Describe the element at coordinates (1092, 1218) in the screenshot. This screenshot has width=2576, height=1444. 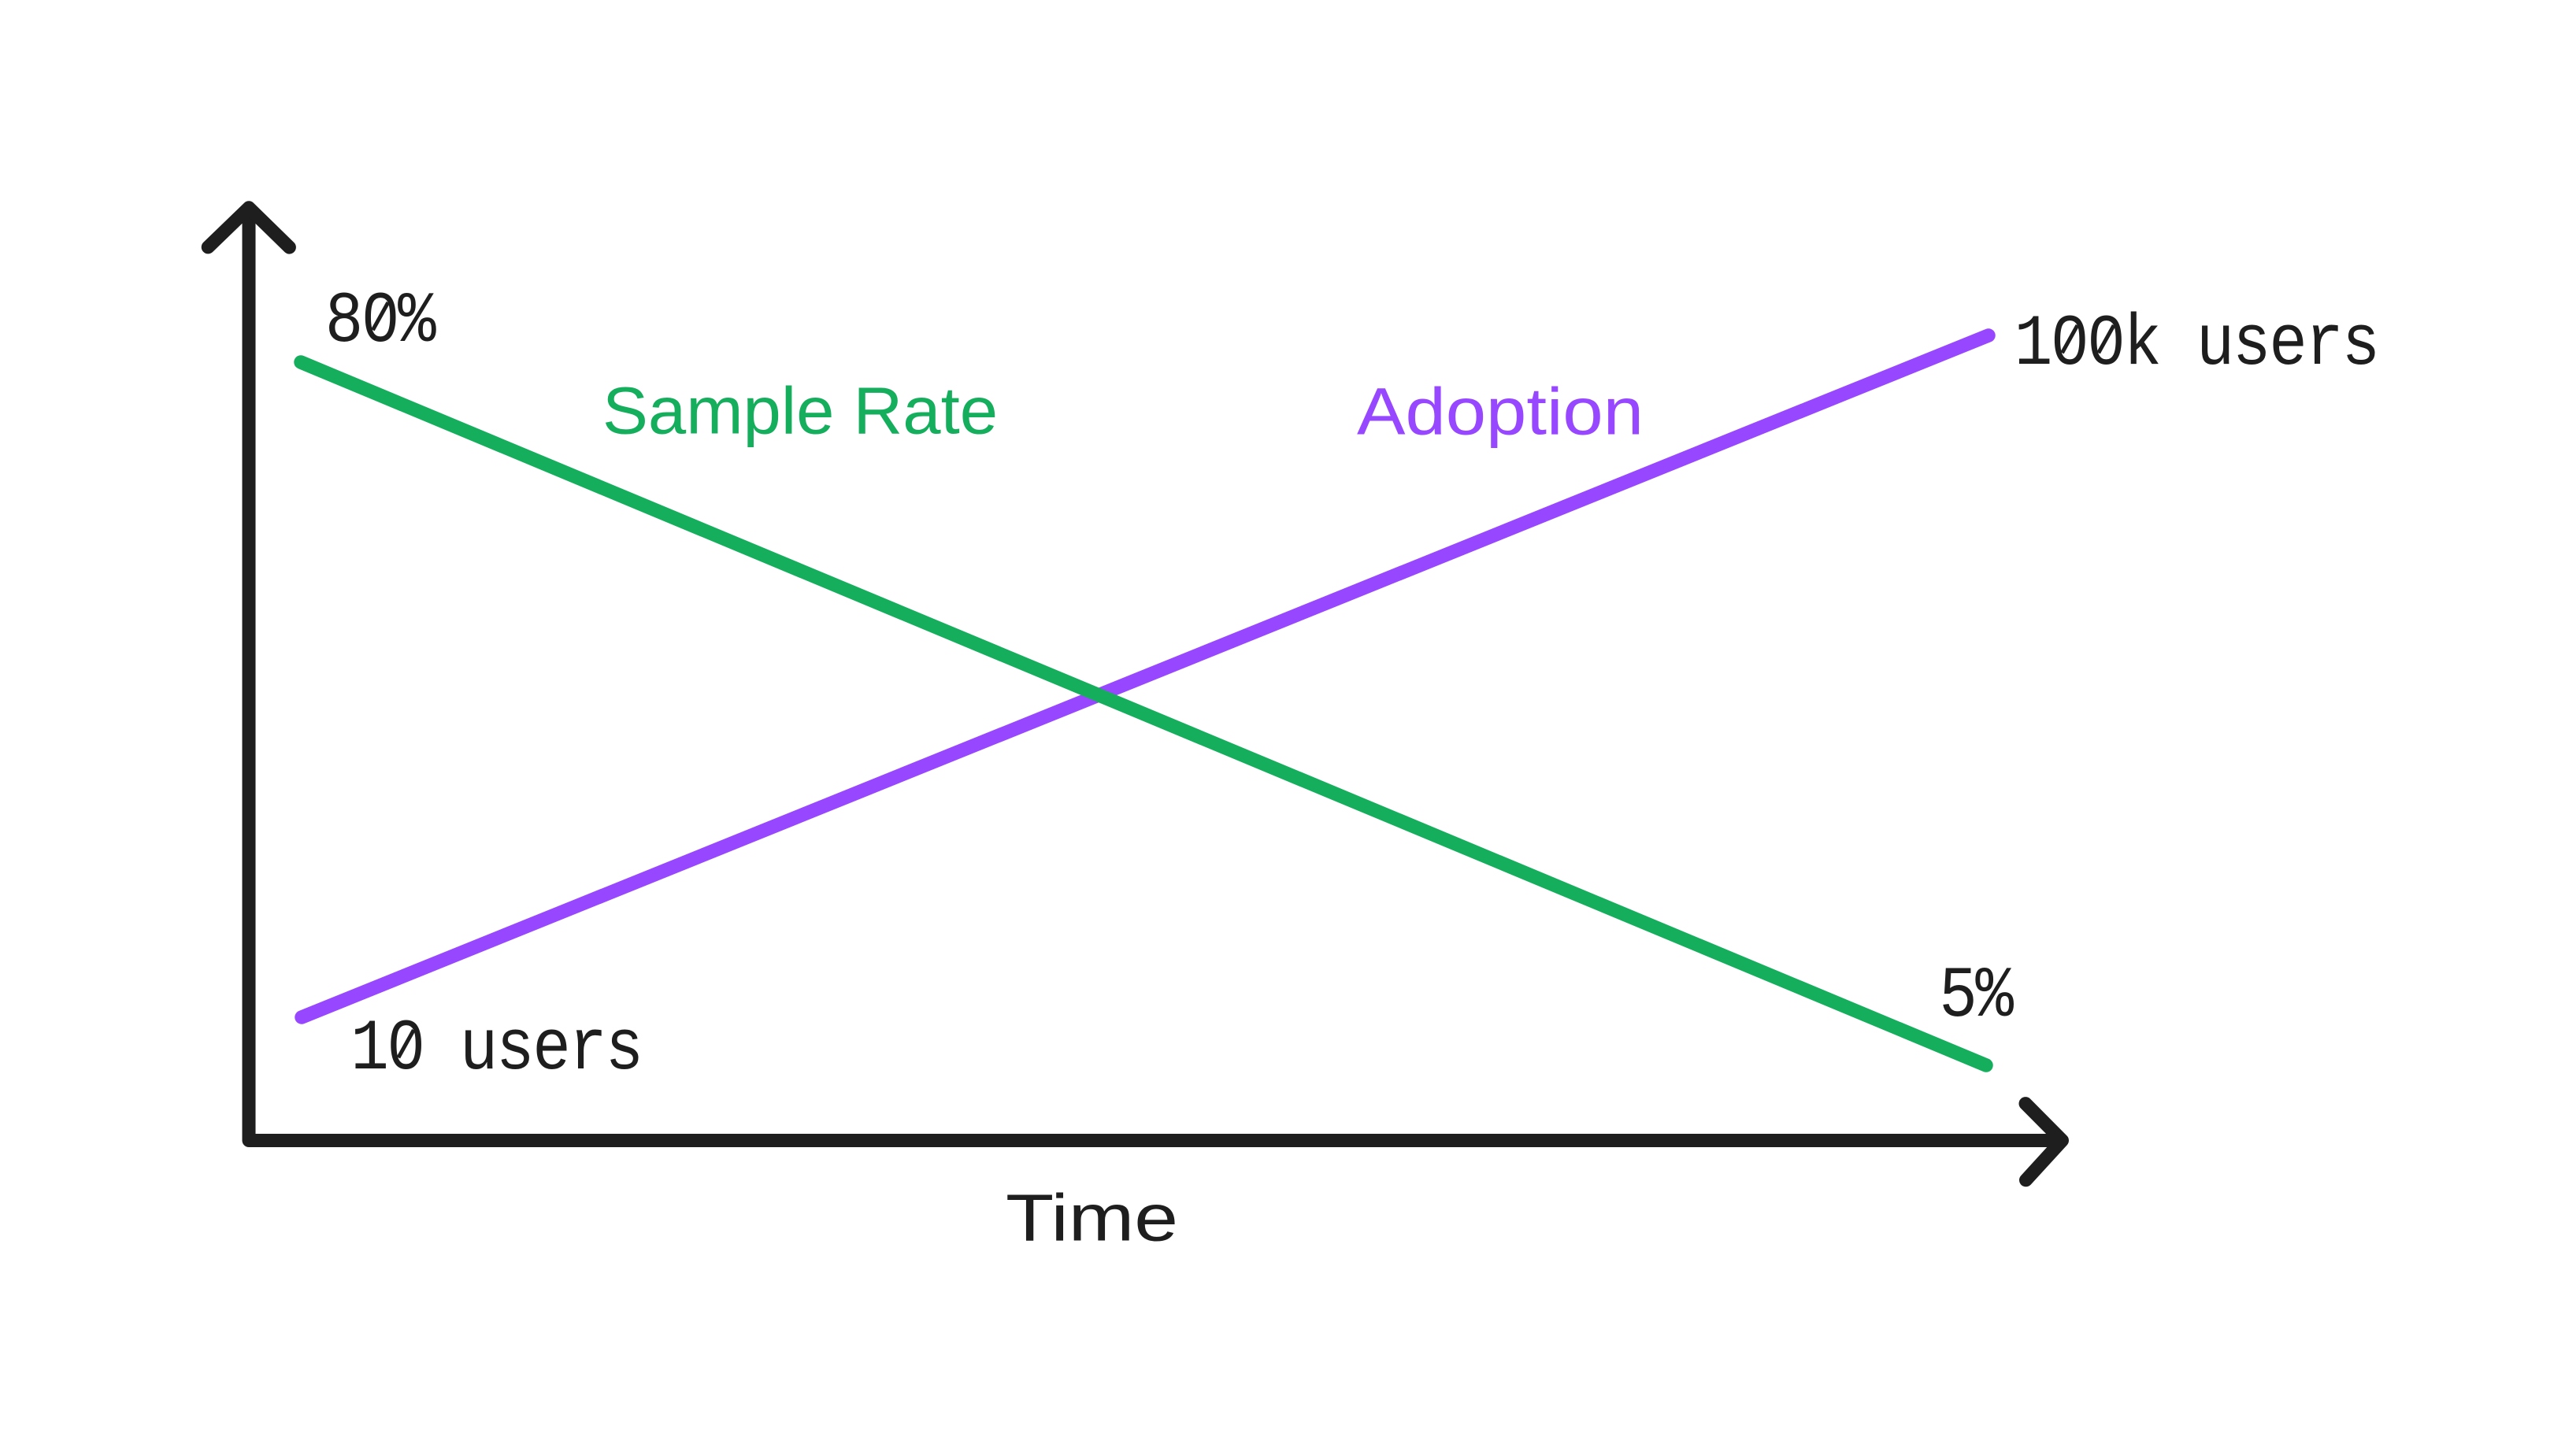
I see `svg-text: Time` at that location.